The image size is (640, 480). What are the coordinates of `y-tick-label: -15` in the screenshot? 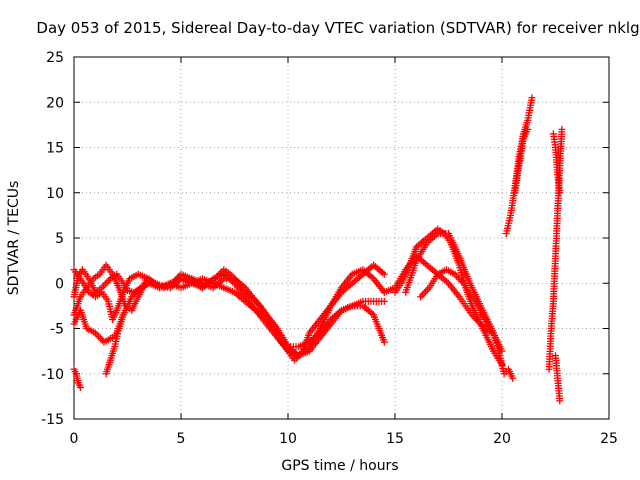 It's located at (52, 420).